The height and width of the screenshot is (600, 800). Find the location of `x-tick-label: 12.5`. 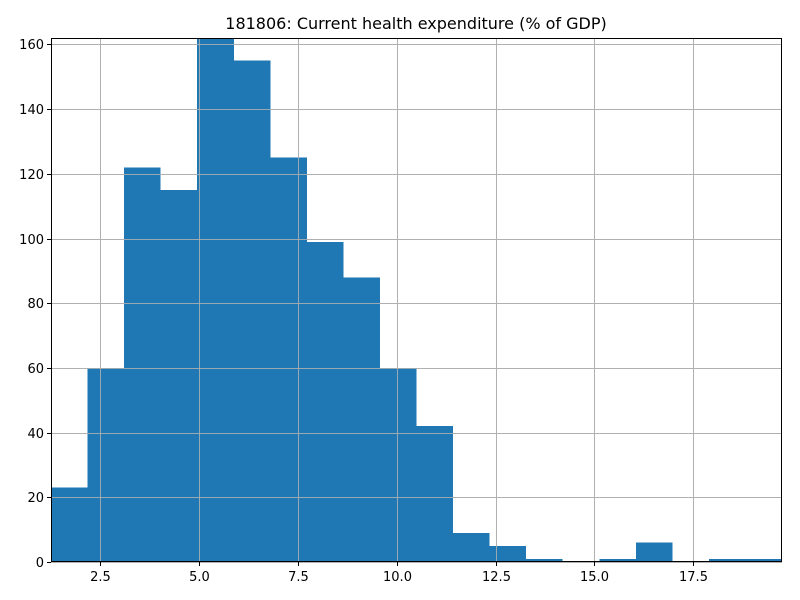

x-tick-label: 12.5 is located at coordinates (496, 577).